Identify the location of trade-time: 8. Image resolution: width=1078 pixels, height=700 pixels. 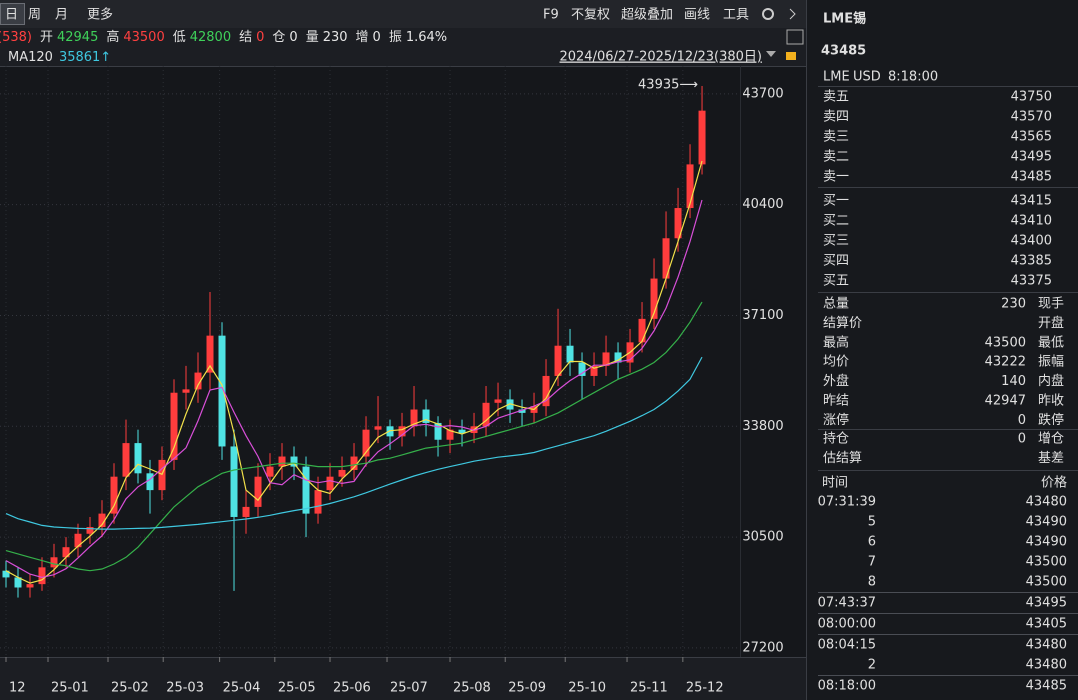
(872, 582).